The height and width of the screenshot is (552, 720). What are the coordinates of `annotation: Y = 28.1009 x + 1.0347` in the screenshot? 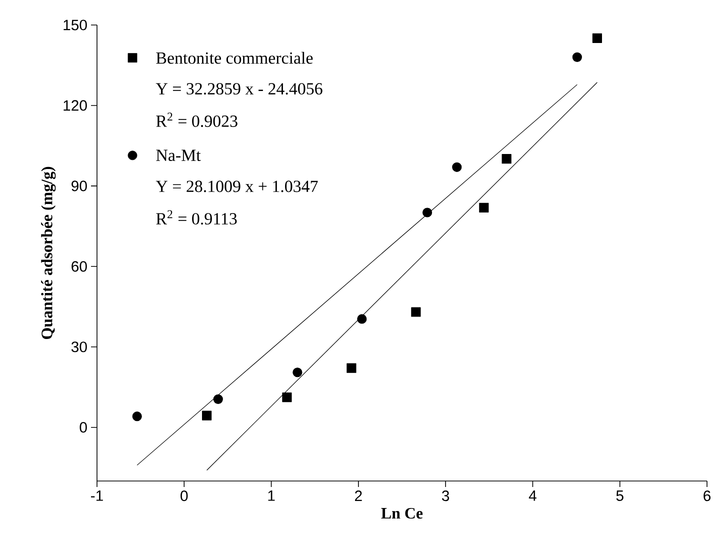 It's located at (237, 186).